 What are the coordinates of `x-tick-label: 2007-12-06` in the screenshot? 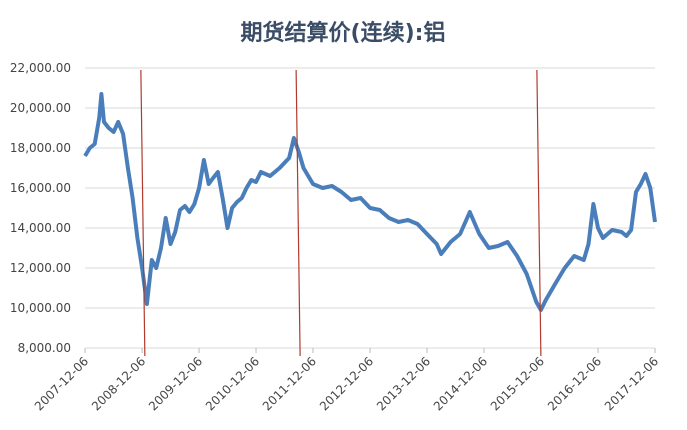 It's located at (61, 383).